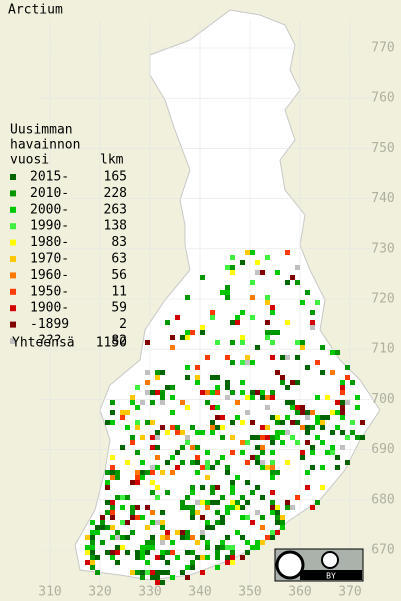 The image size is (401, 601). Describe the element at coordinates (119, 291) in the screenshot. I see `legend-count: 11` at that location.